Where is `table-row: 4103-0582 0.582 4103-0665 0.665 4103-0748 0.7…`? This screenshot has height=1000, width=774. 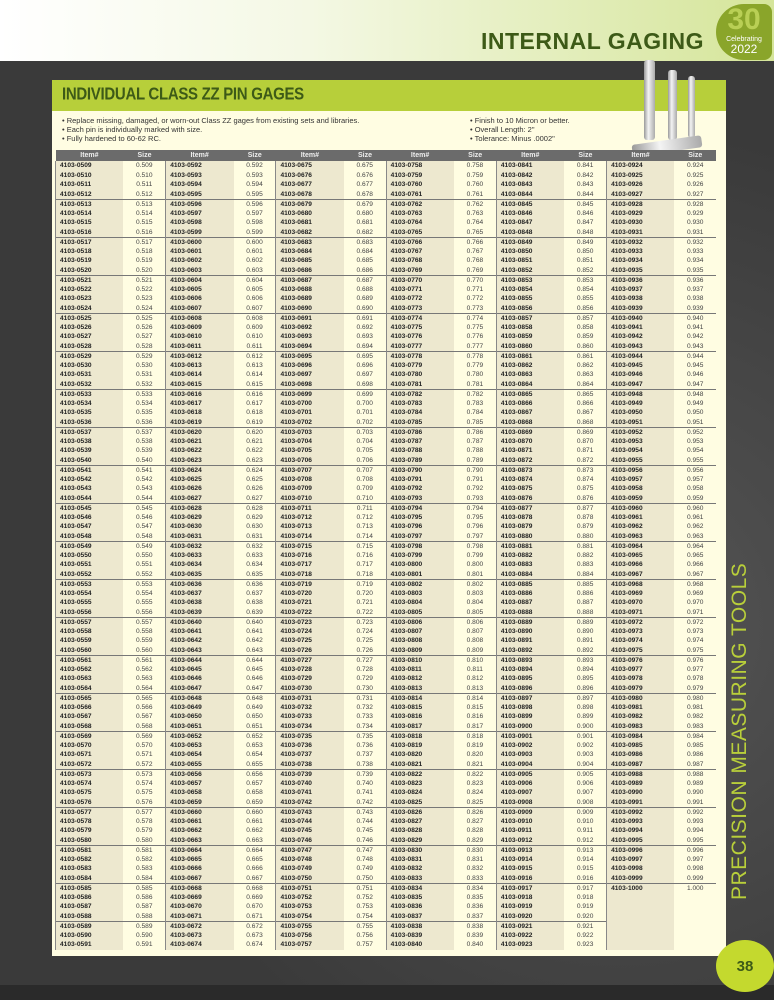 table-row: 4103-0582 0.582 4103-0665 0.665 4103-0748 0.7… is located at coordinates (386, 859).